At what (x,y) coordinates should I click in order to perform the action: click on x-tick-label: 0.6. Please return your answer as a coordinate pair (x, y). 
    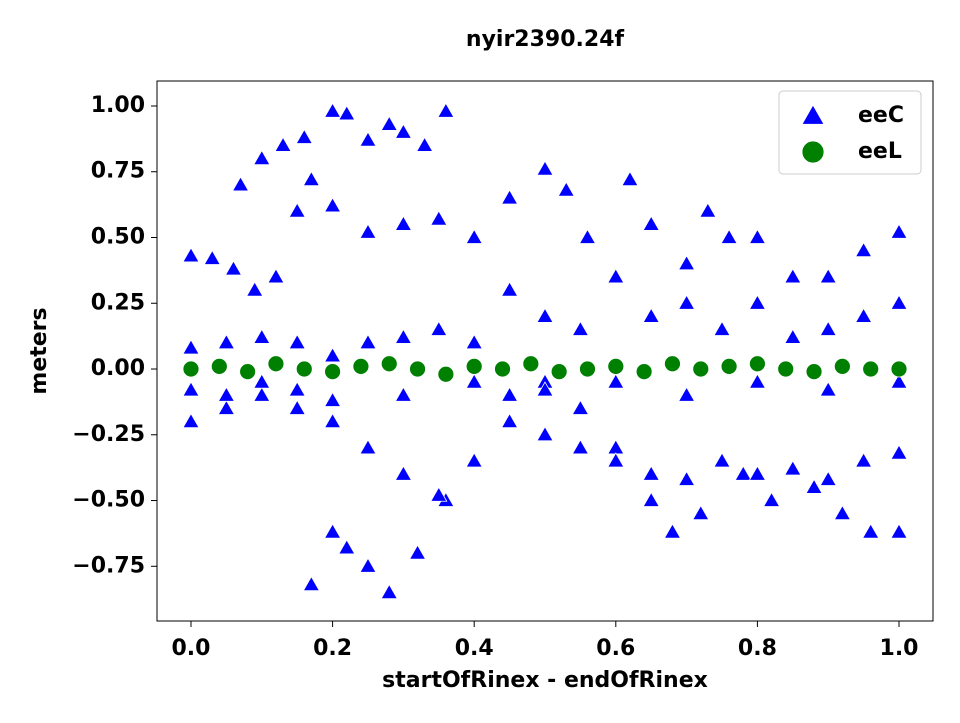
    Looking at the image, I should click on (615, 648).